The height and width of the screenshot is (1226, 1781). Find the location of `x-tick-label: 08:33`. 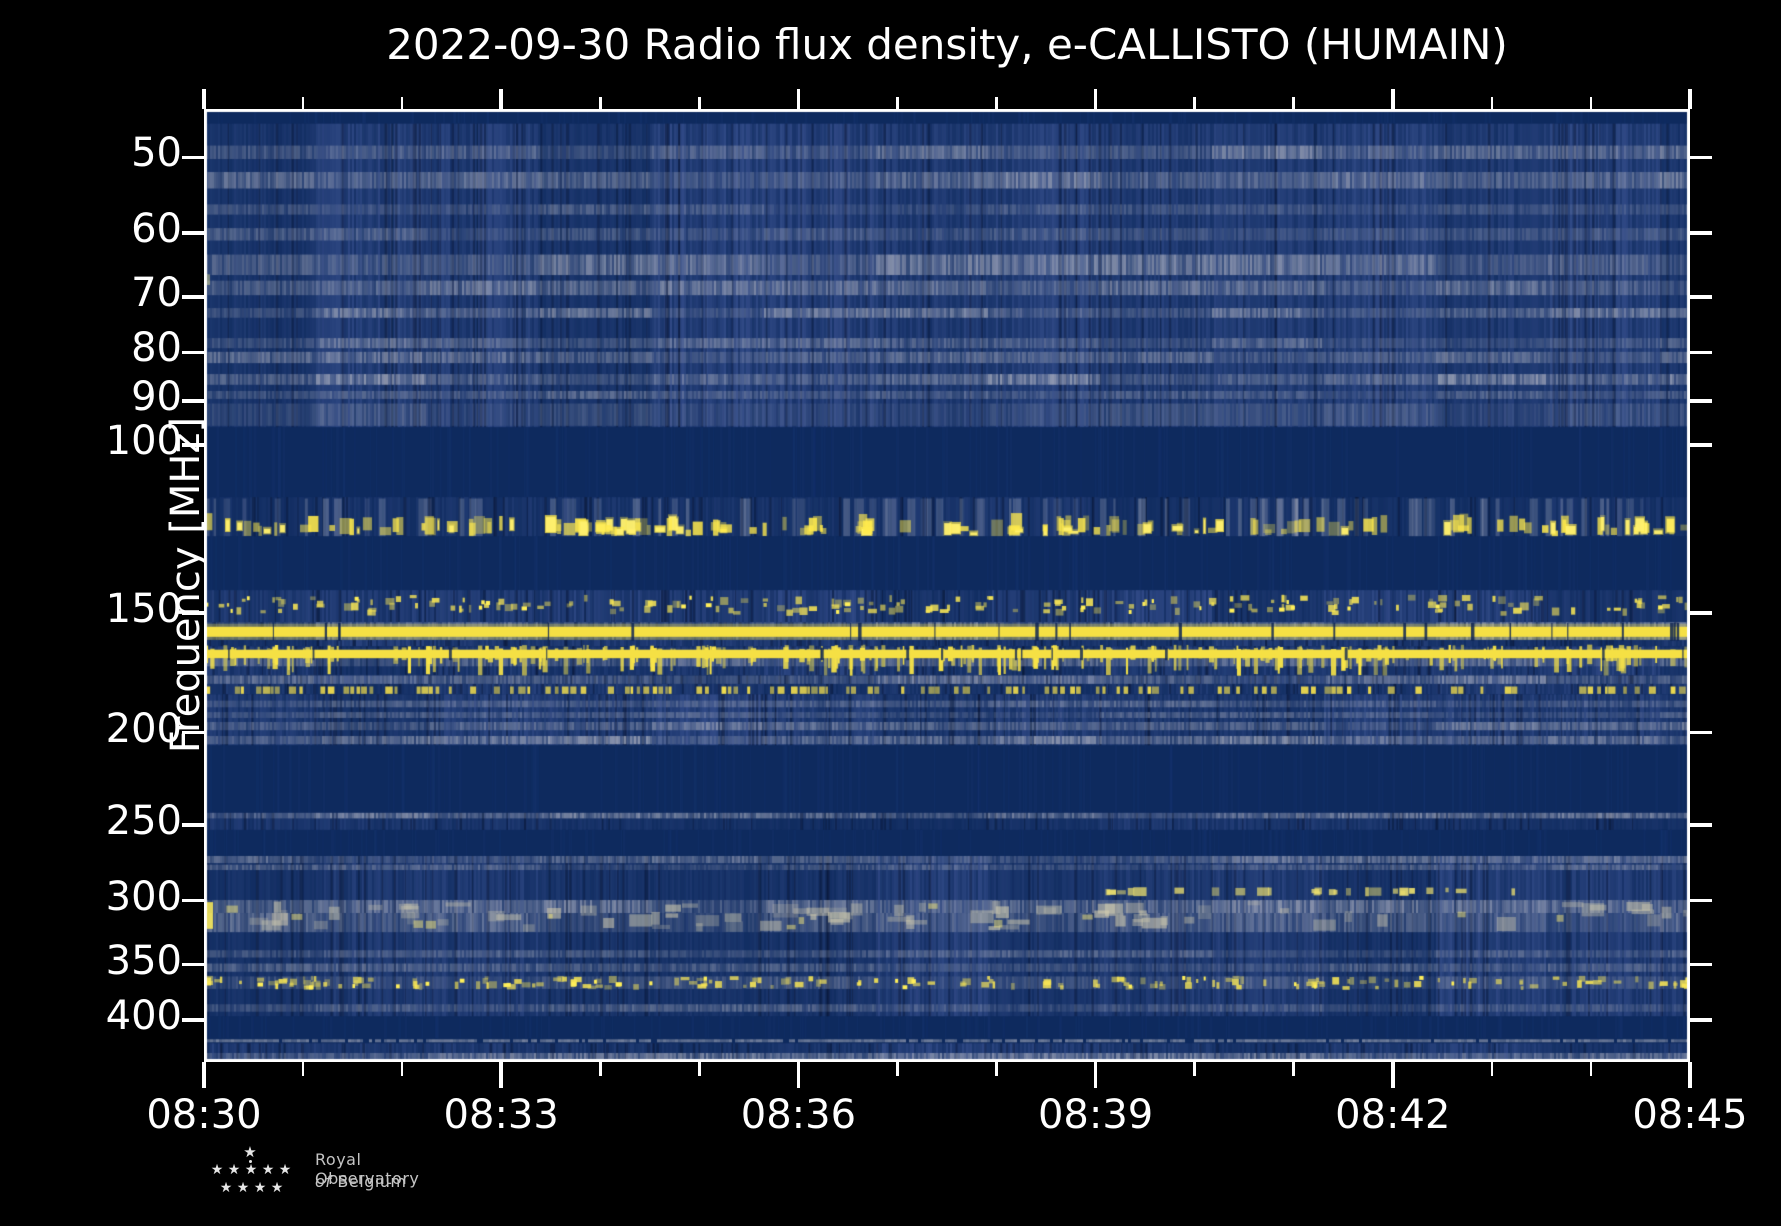

x-tick-label: 08:33 is located at coordinates (501, 1115).